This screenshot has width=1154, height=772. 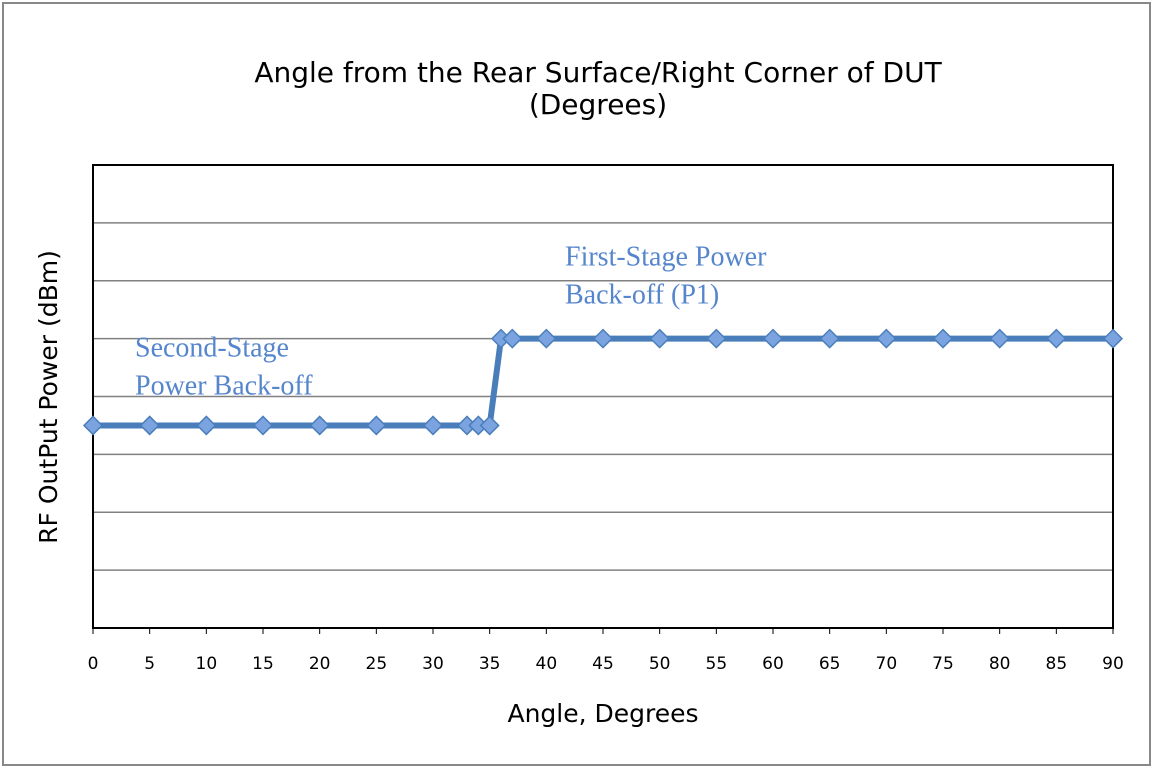 What do you see at coordinates (717, 664) in the screenshot?
I see `x-tick-label: 55` at bounding box center [717, 664].